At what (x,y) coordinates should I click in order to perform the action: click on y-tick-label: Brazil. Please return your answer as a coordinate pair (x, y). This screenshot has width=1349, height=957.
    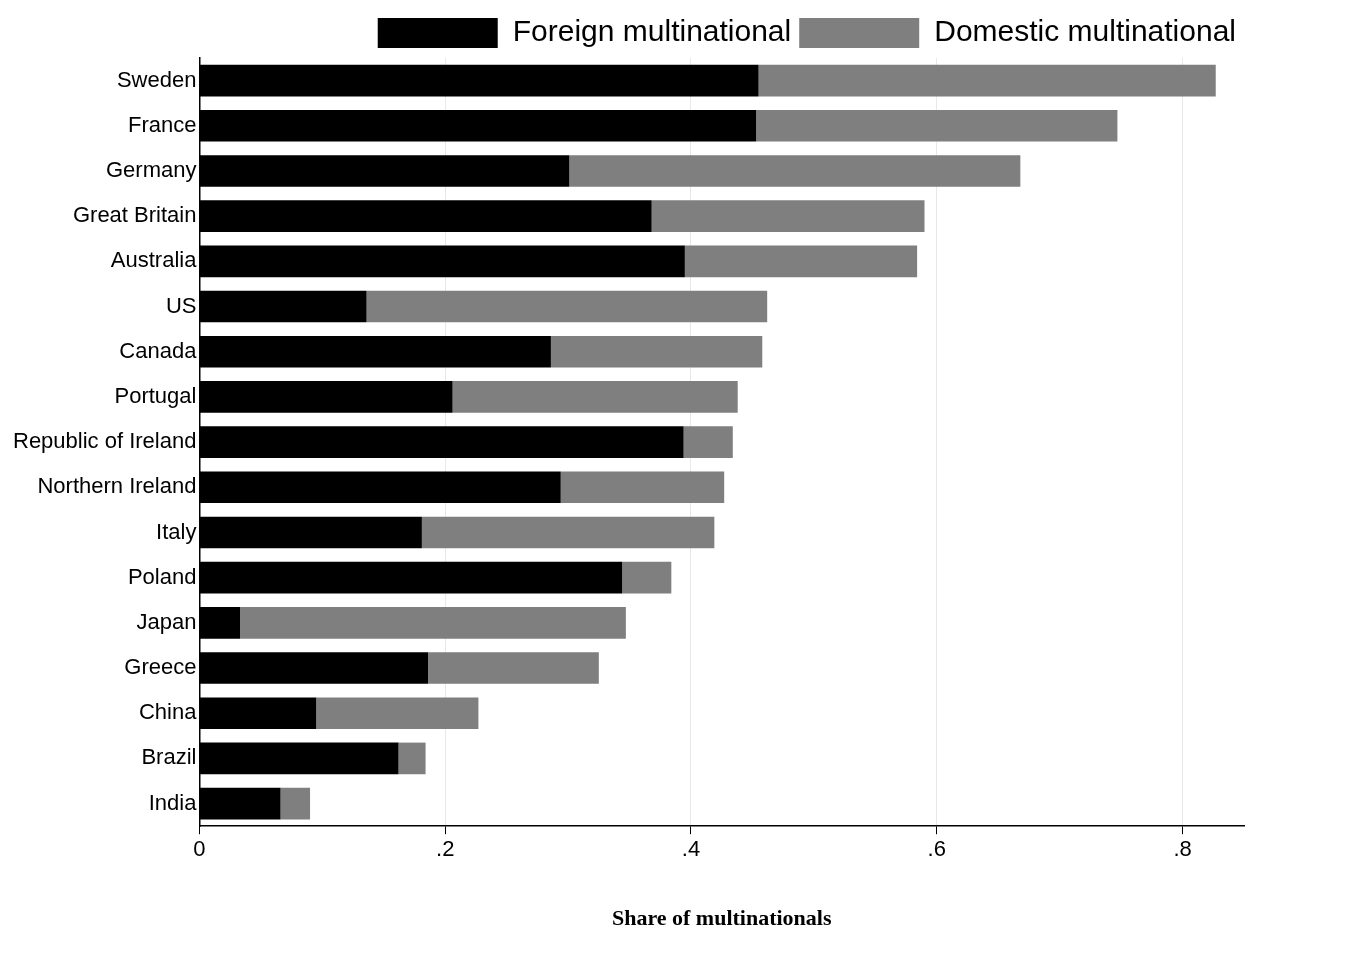
    Looking at the image, I should click on (169, 757).